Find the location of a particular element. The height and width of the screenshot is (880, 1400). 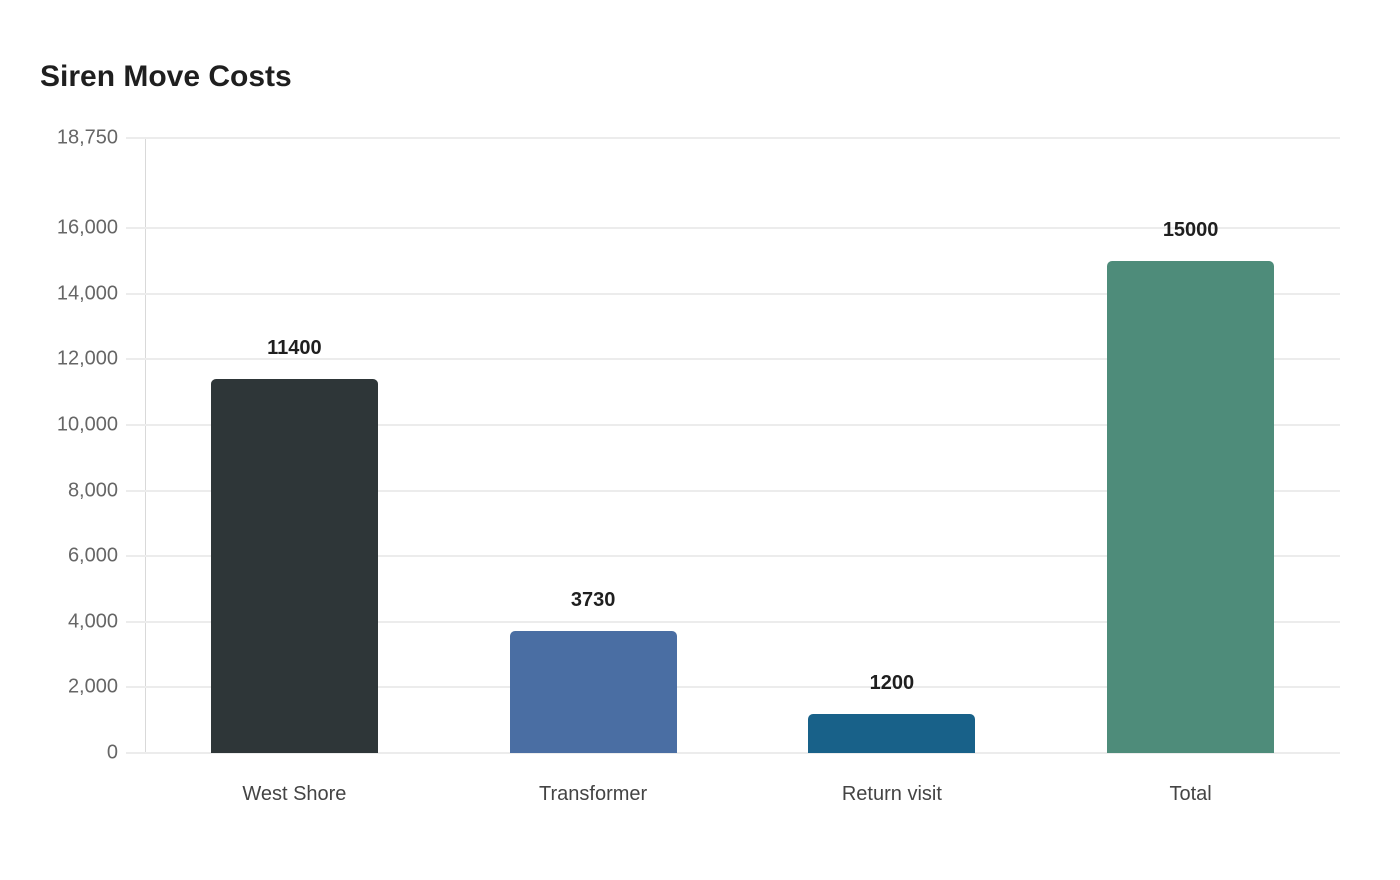

bar-transformer is located at coordinates (593, 691).